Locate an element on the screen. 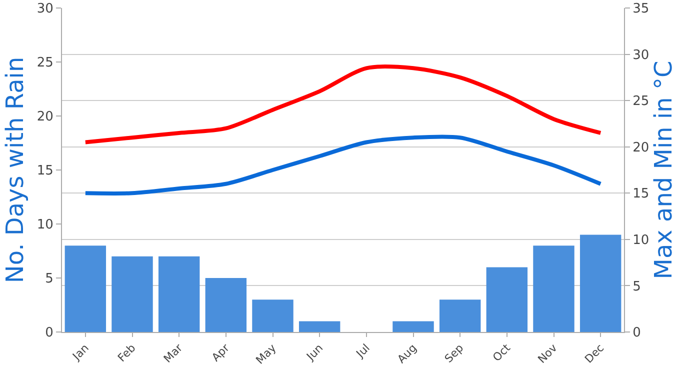 This screenshot has height=376, width=690. y-tick-label: 20 is located at coordinates (45, 117).